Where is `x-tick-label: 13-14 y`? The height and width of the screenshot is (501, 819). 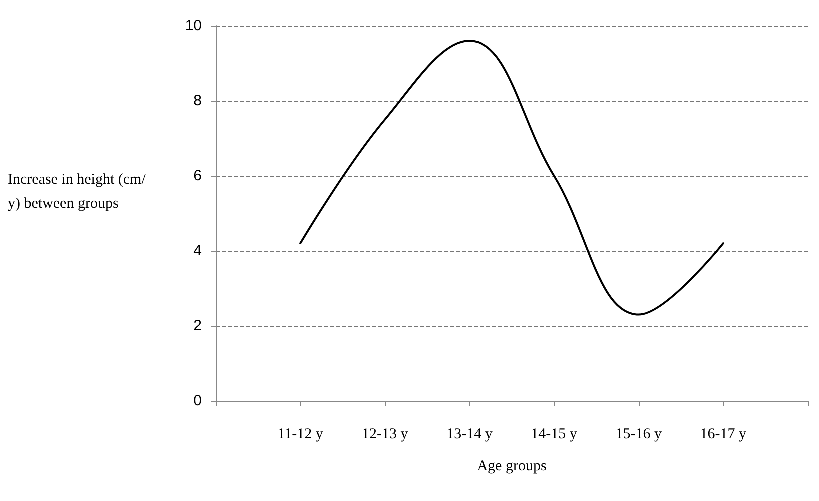
x-tick-label: 13-14 y is located at coordinates (470, 434).